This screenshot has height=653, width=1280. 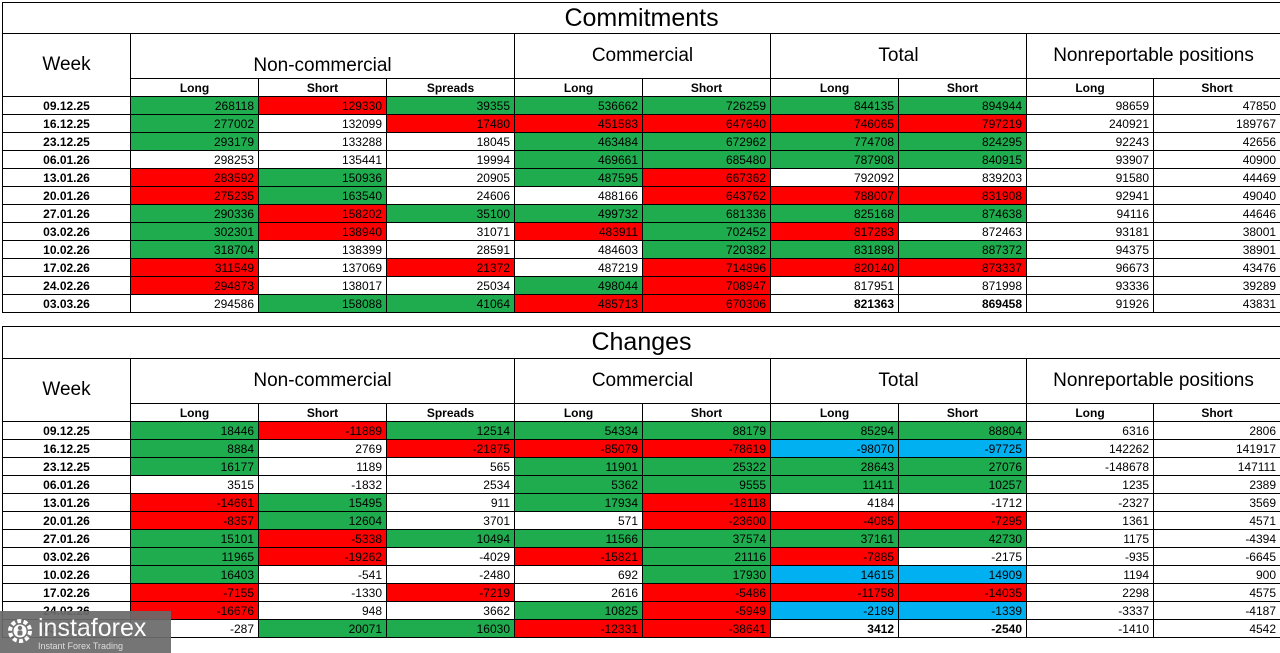 I want to click on value-cell: 147111, so click(x=1216, y=466).